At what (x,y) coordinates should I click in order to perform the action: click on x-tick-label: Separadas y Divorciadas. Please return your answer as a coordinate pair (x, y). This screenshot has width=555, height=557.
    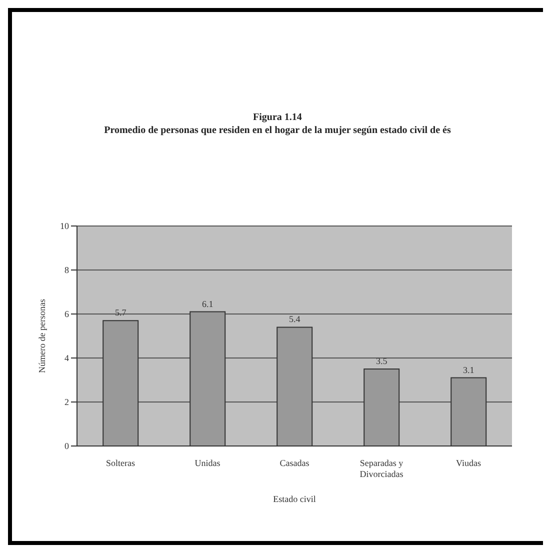
    Looking at the image, I should click on (382, 468).